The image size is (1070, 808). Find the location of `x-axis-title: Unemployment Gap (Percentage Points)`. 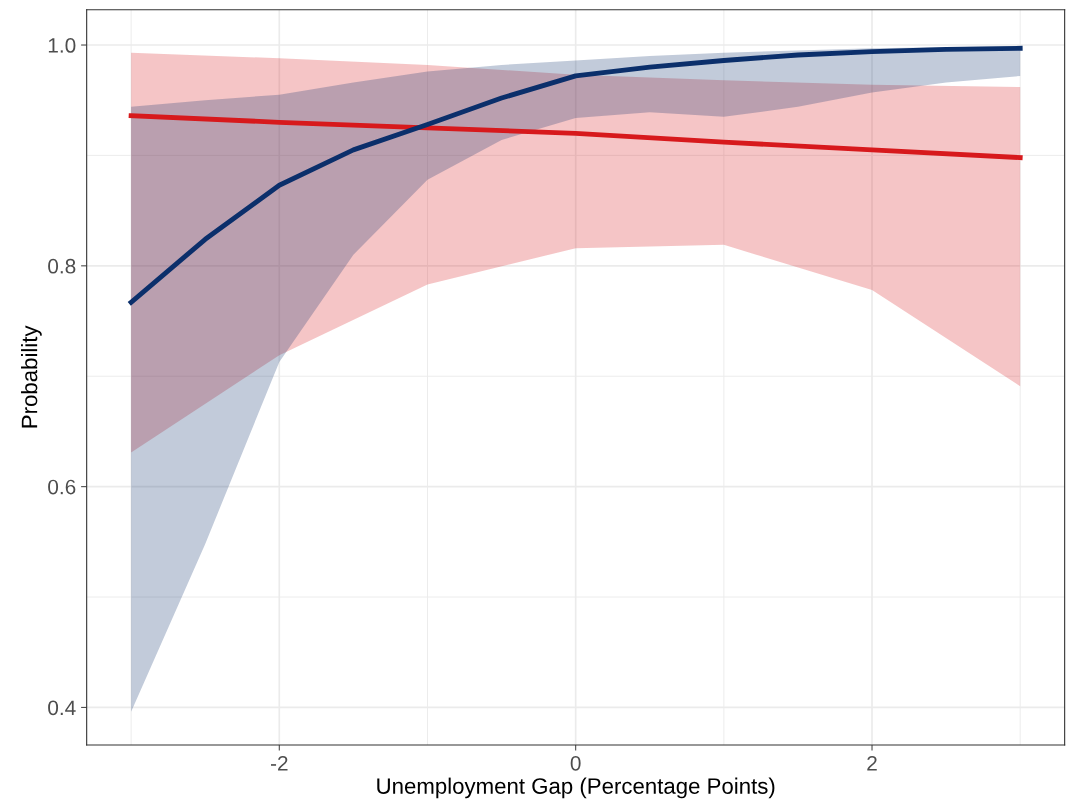

x-axis-title: Unemployment Gap (Percentage Points) is located at coordinates (576, 788).